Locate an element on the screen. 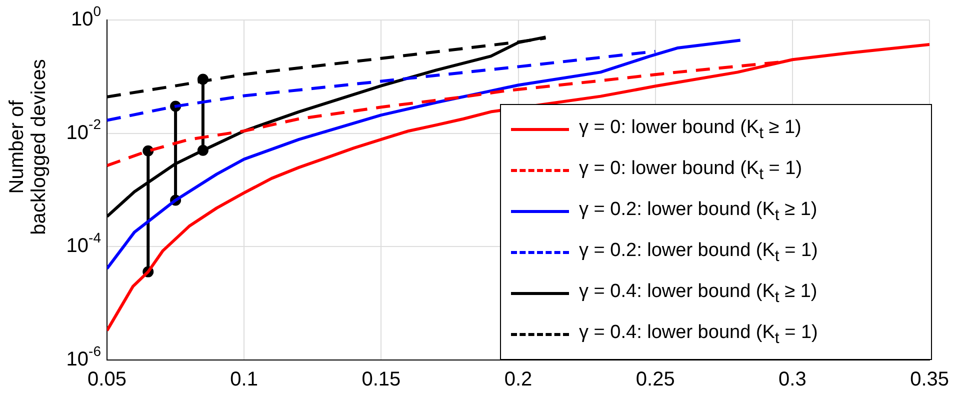 The width and height of the screenshot is (957, 395). legend-label: γ = 0: lower bound (K$_{t}$ ≥ 1) is located at coordinates (690, 129).